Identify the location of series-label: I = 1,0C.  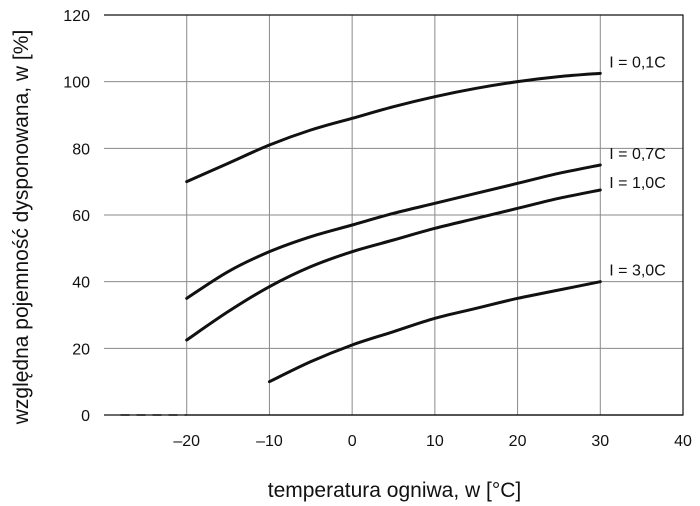
(637, 183).